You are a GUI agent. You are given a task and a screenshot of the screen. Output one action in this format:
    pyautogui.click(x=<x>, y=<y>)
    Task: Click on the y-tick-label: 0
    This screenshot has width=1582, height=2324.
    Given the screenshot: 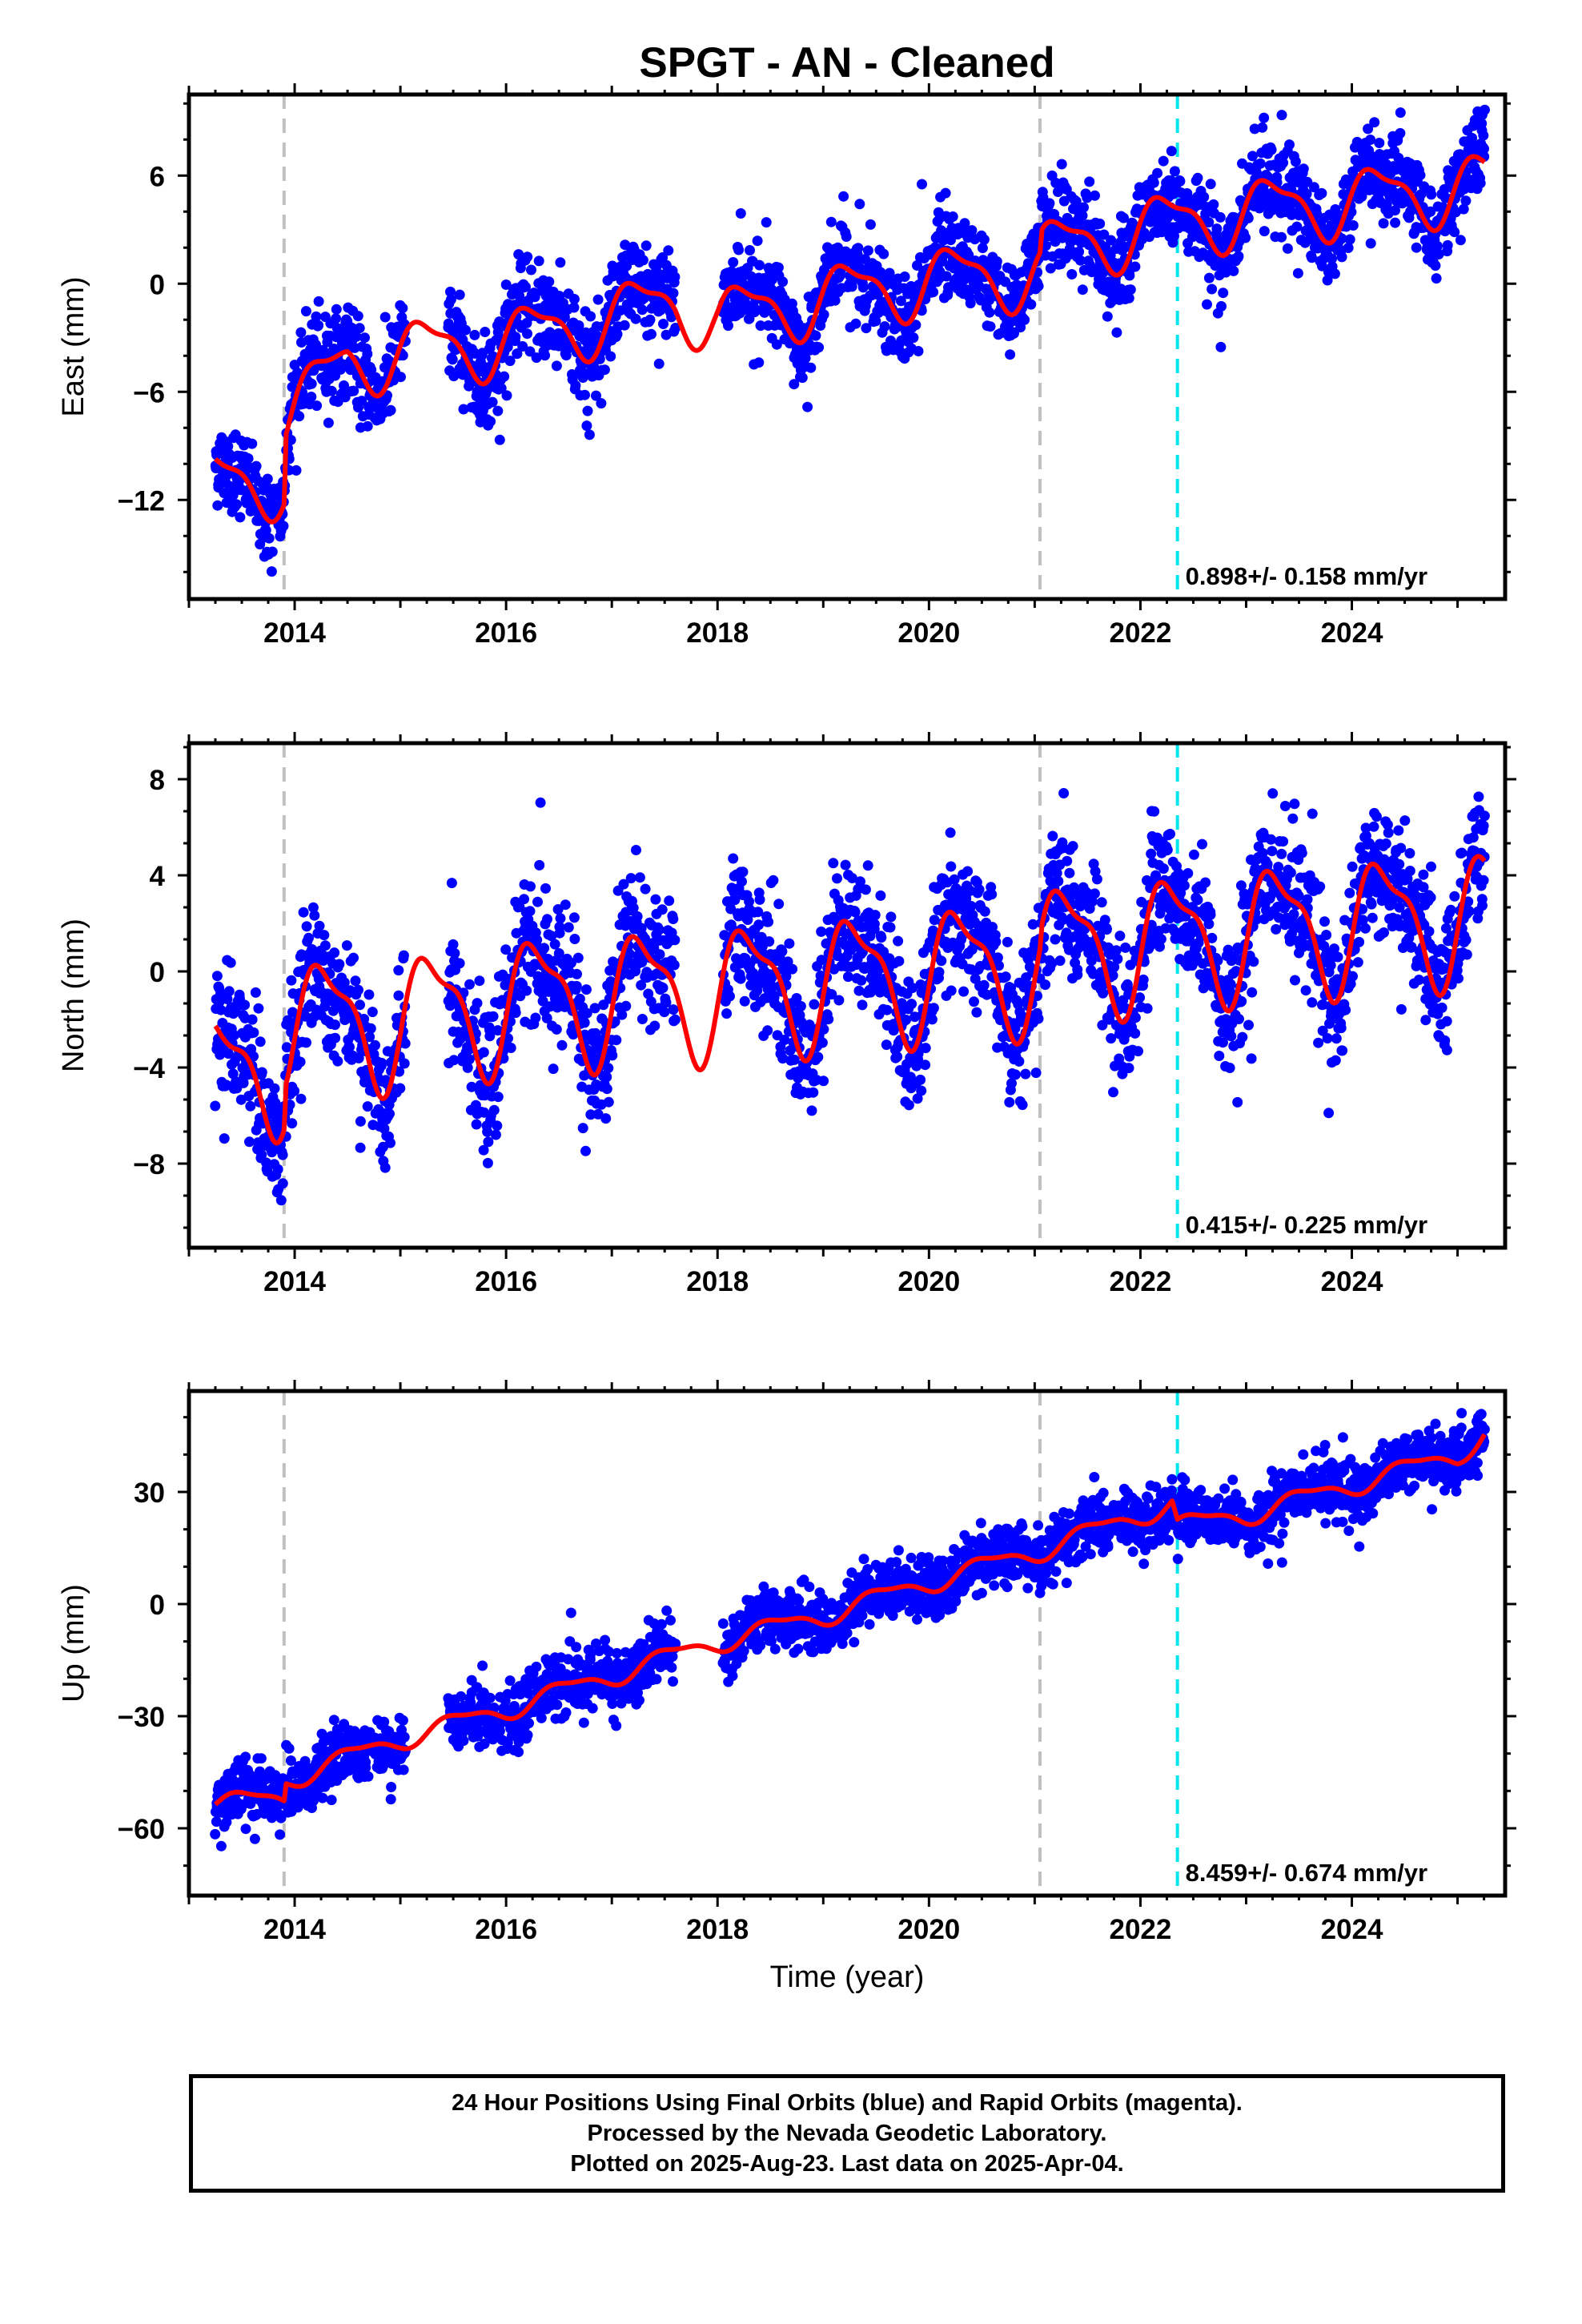 What is the action you would take?
    pyautogui.click(x=157, y=284)
    